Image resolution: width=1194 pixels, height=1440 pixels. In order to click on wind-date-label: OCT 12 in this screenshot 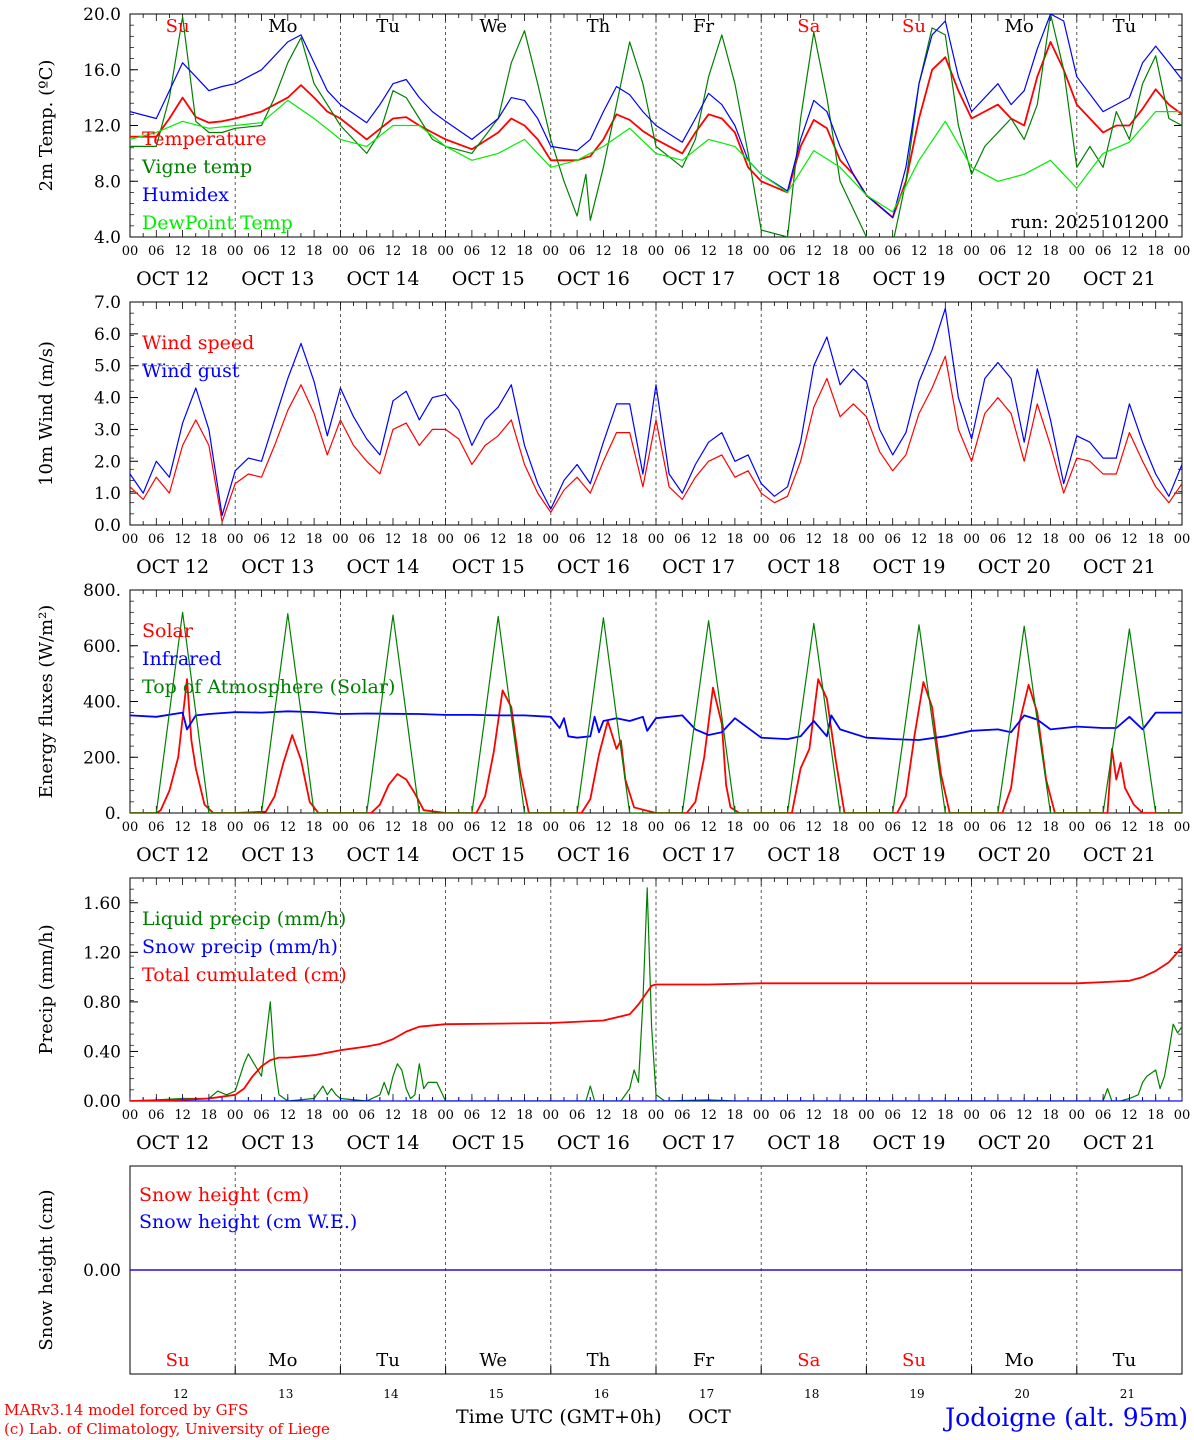, I will do `click(172, 567)`.